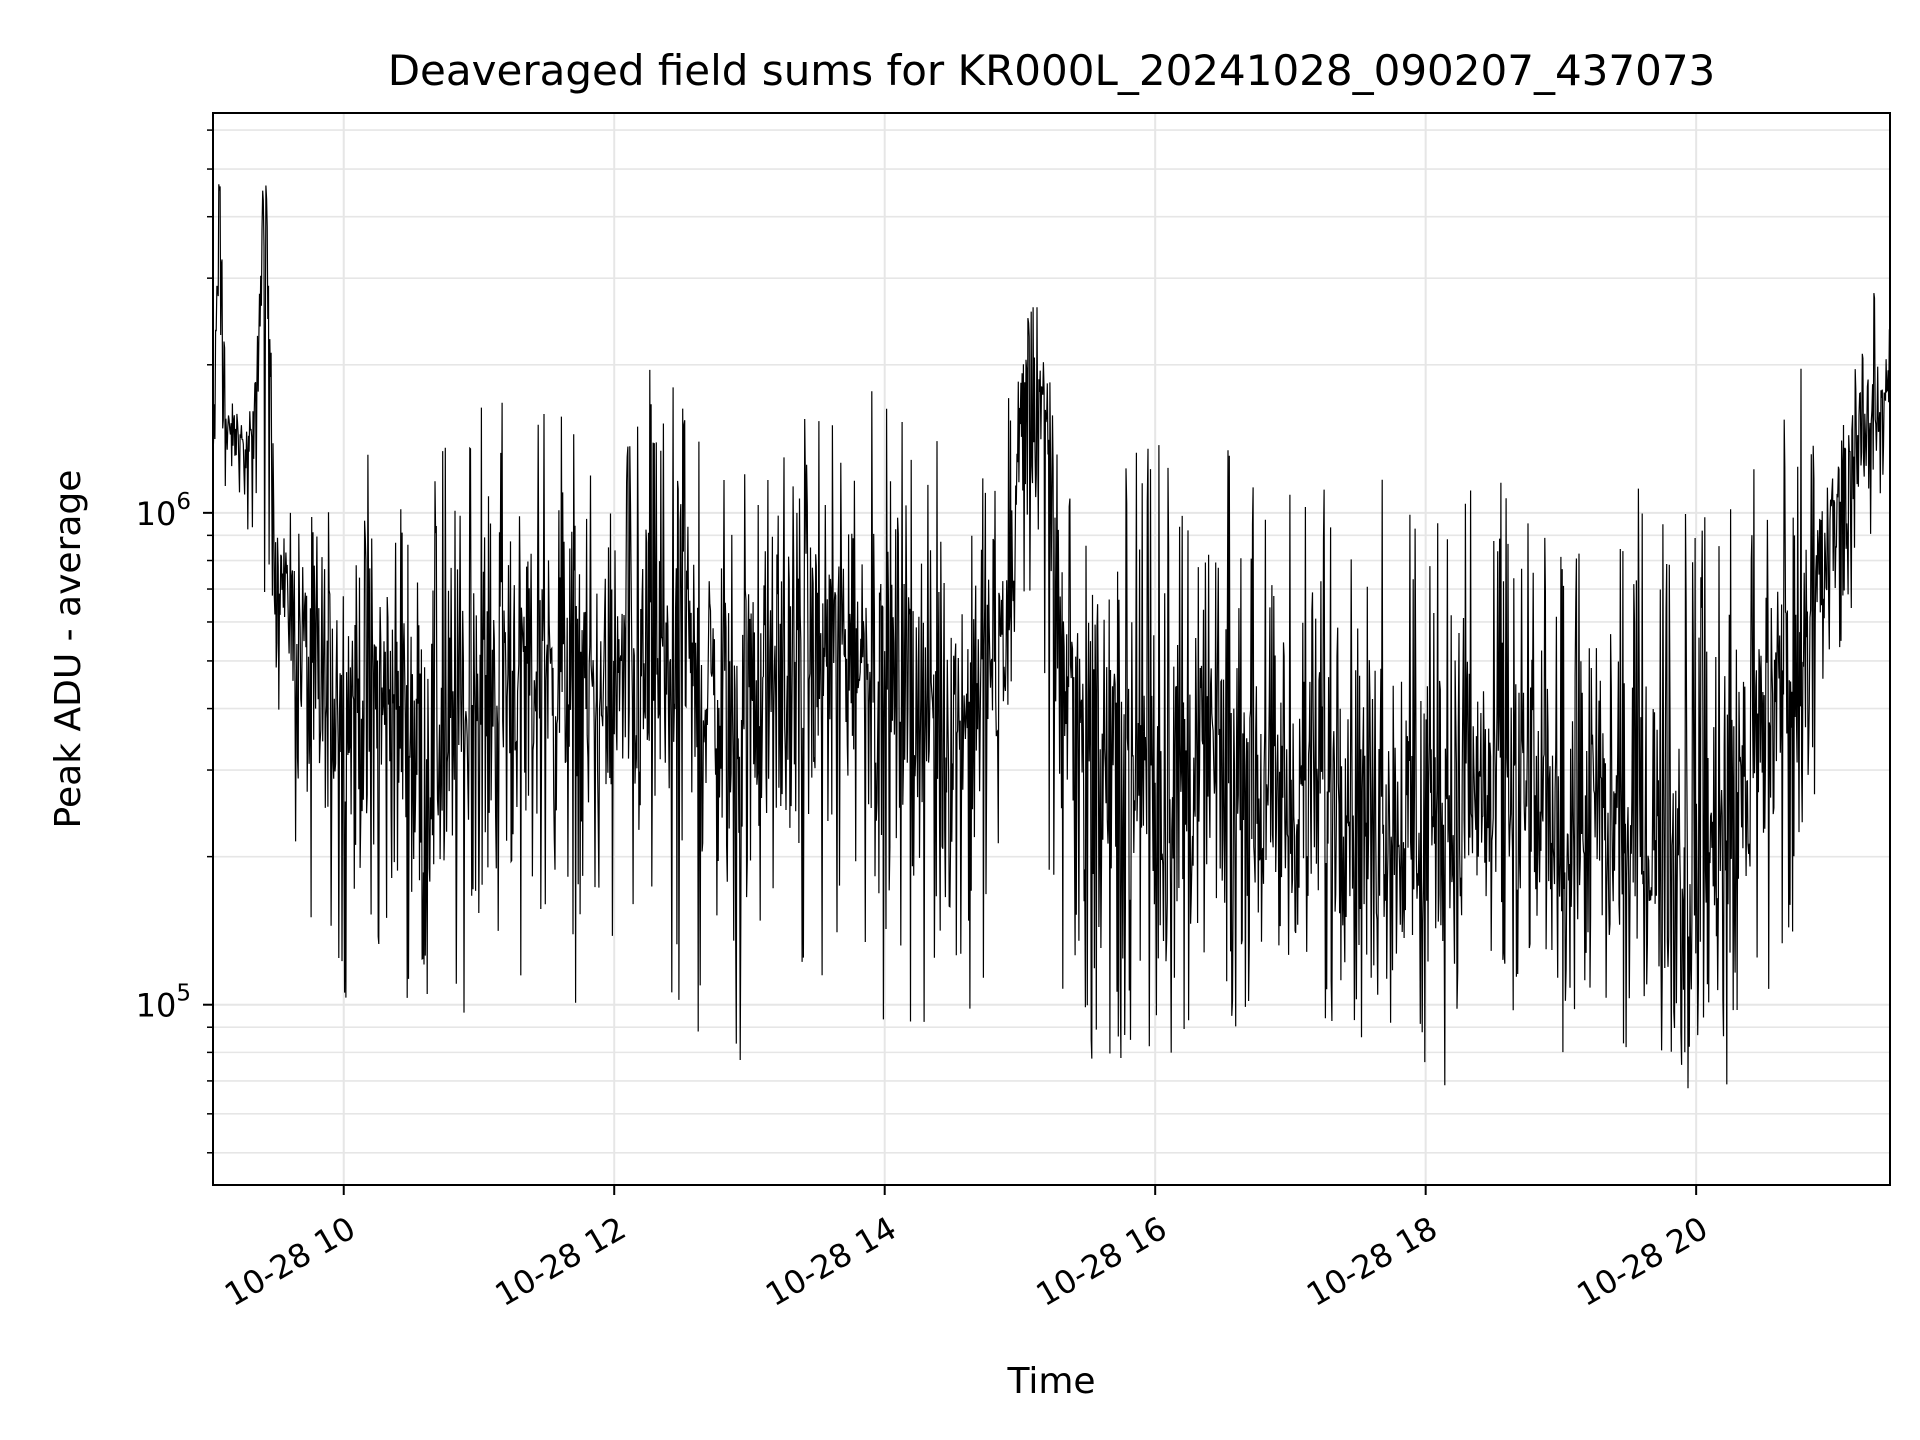 The image size is (1920, 1440). Describe the element at coordinates (163, 511) in the screenshot. I see `y-tick-label: 10⁶` at that location.